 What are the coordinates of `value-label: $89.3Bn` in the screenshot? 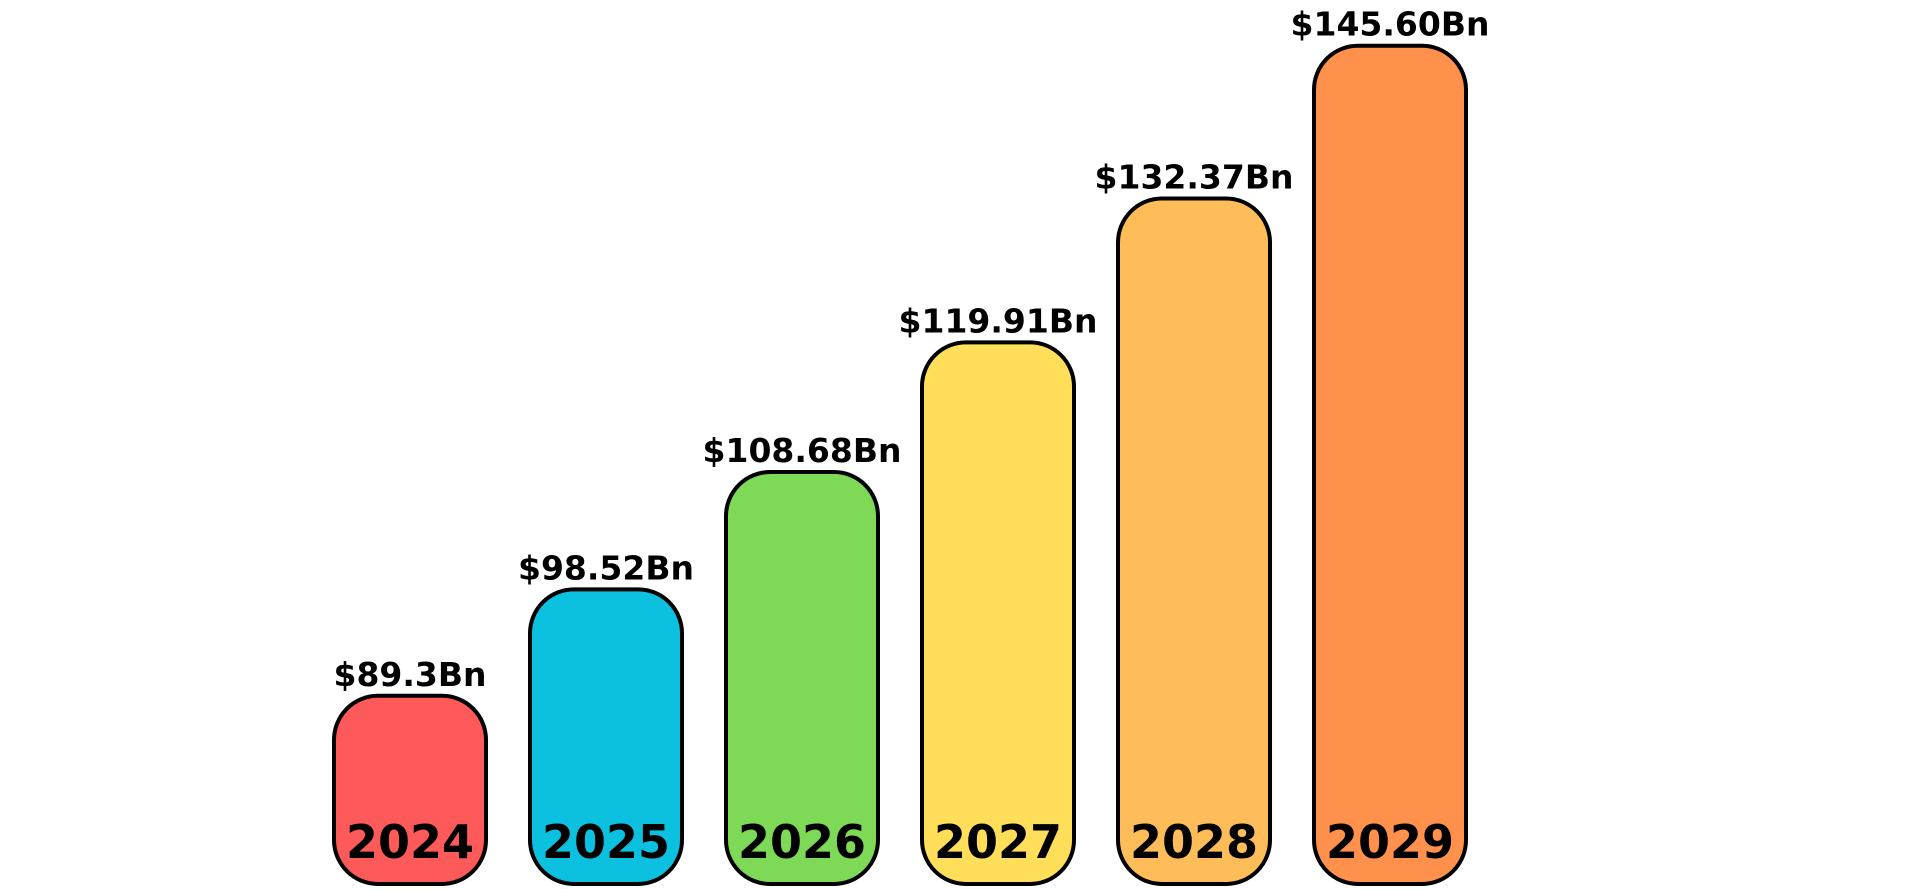 It's located at (409, 674).